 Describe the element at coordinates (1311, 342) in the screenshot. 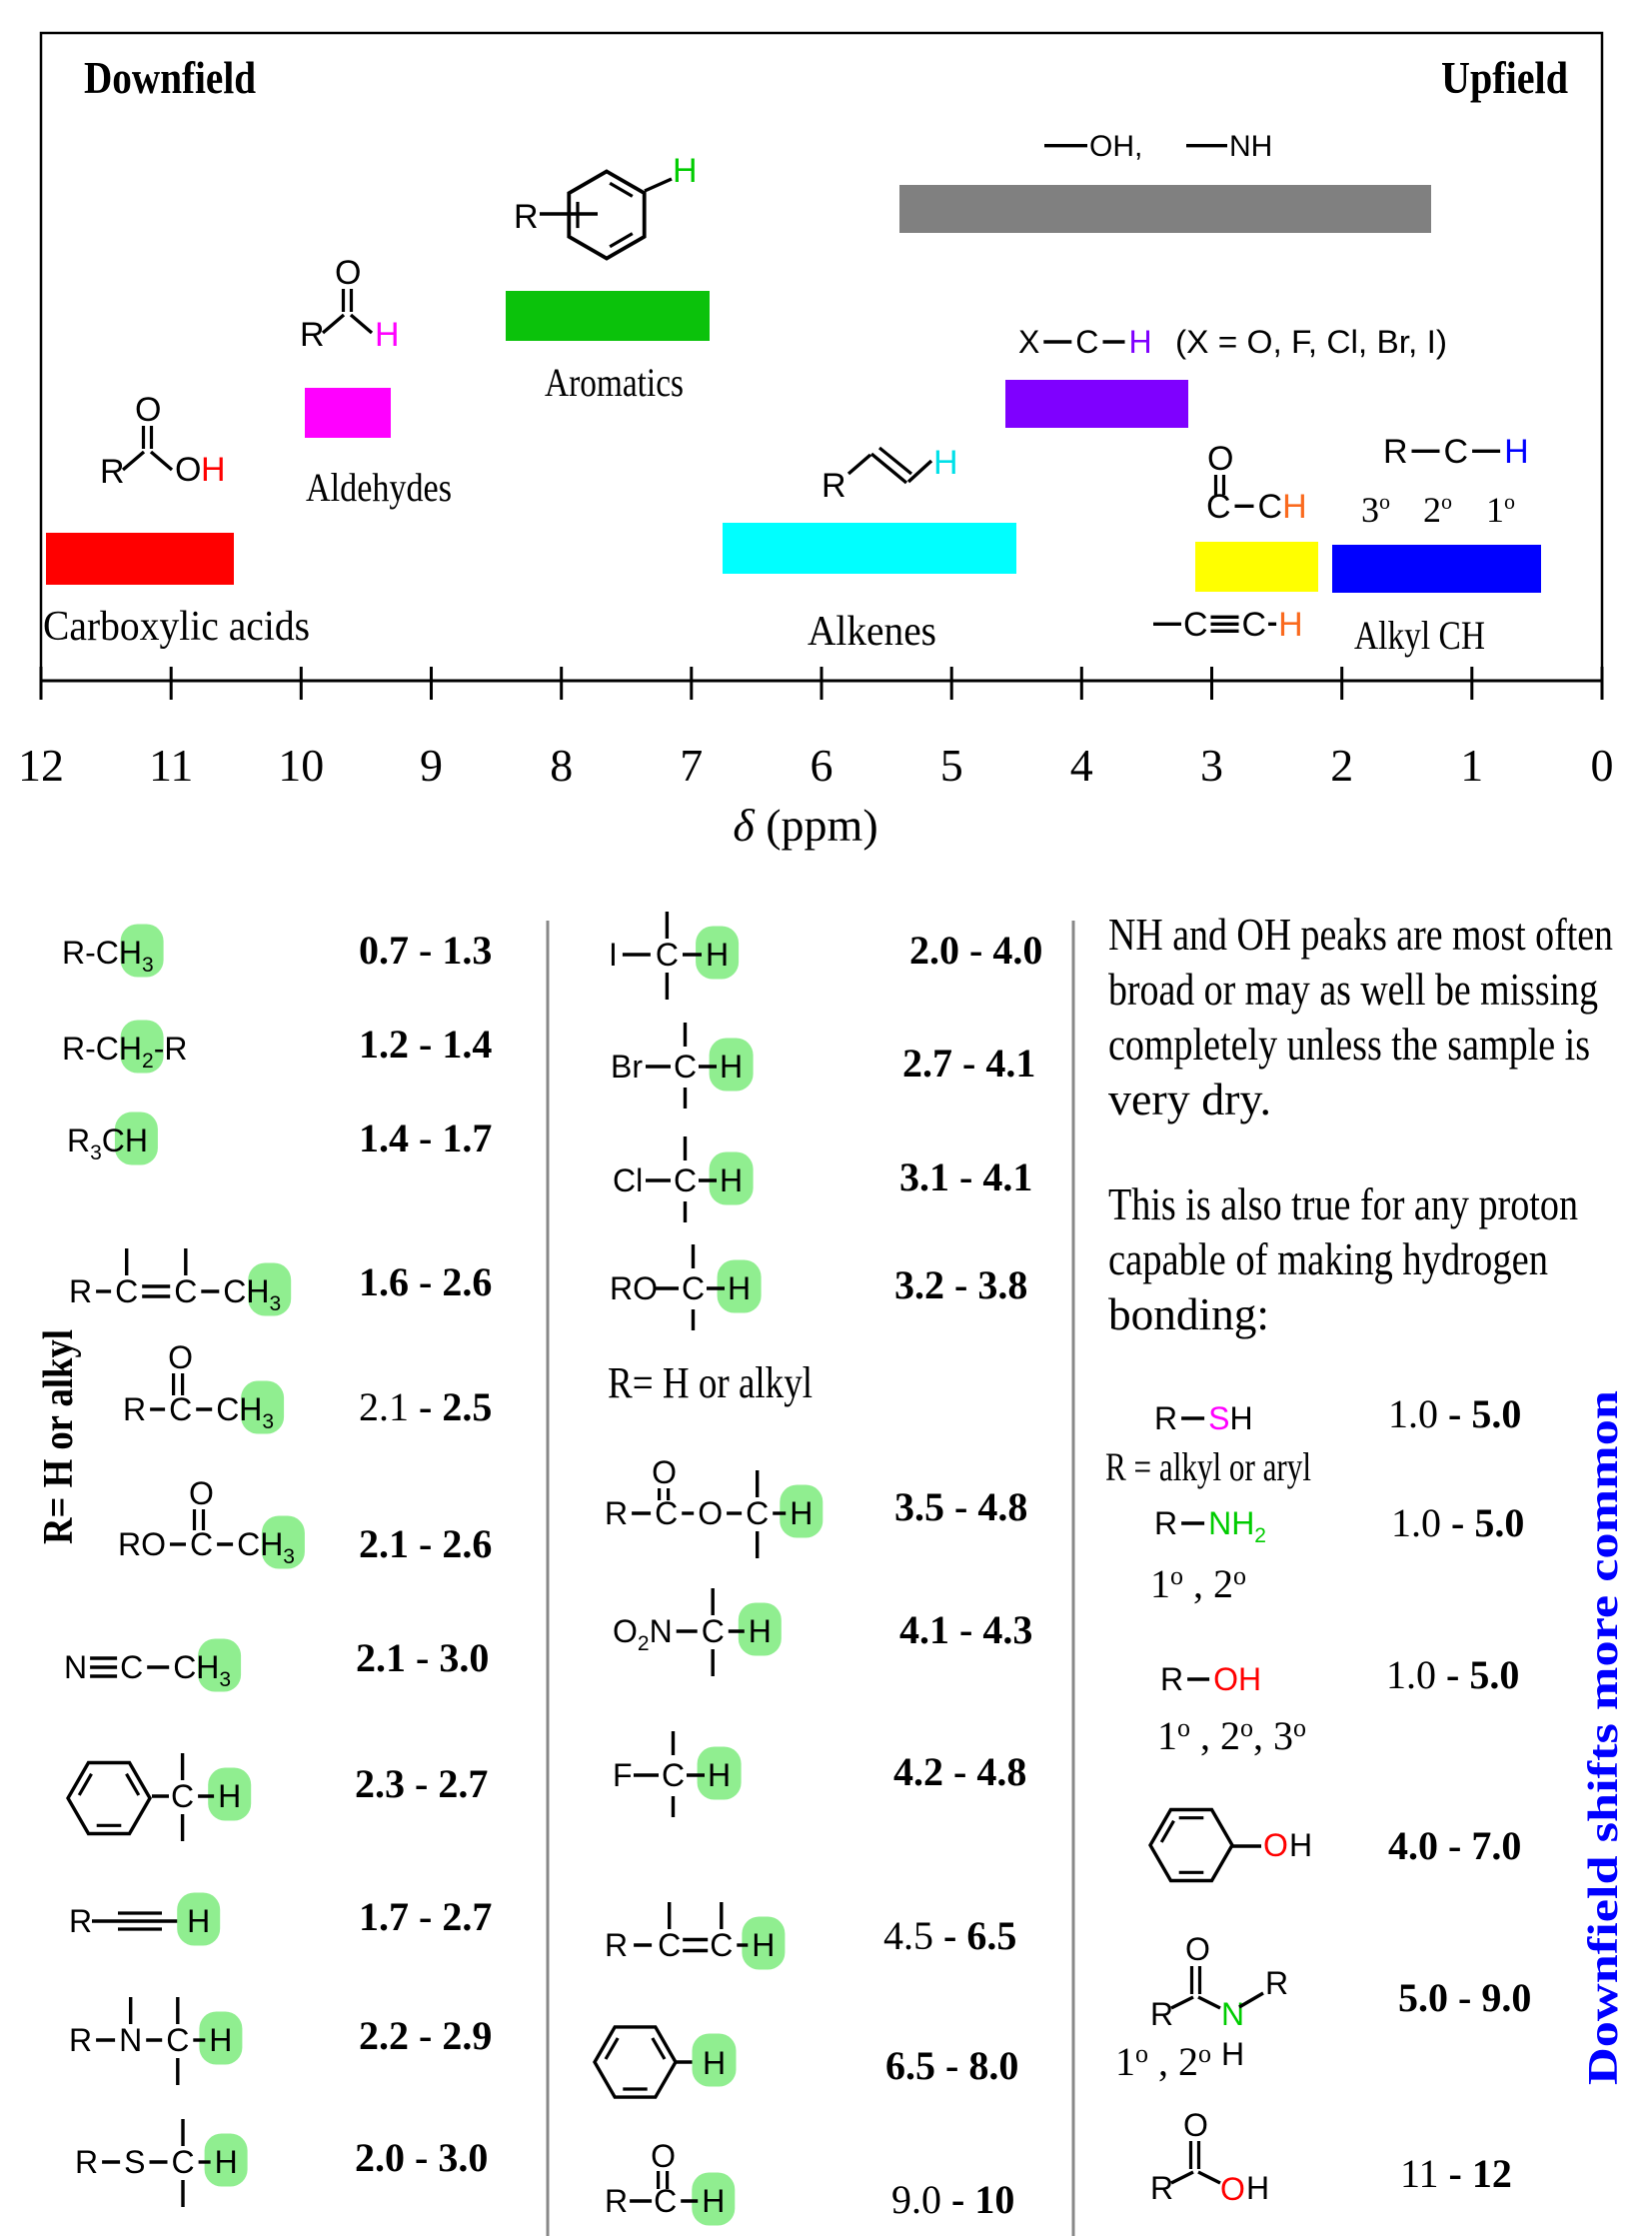

I see `svg-text: (X = O, F, Cl, Br, I)` at that location.